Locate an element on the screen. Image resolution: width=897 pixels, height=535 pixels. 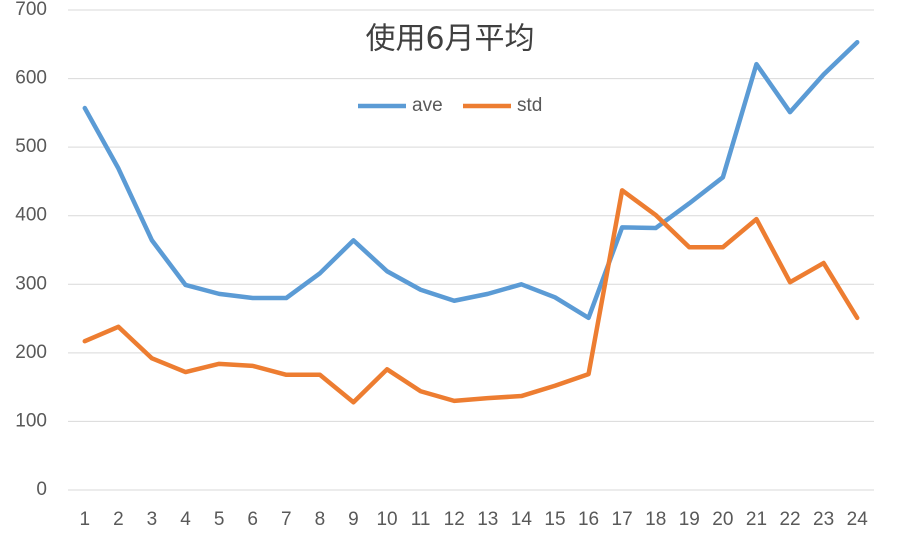
y-tick-label: 100 is located at coordinates (31, 420).